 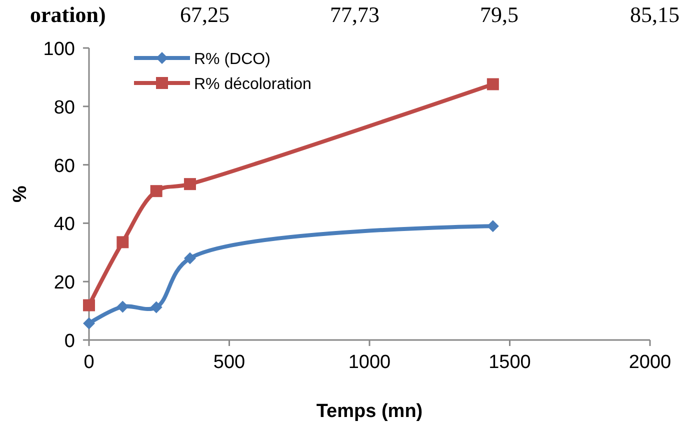 I want to click on y-tick-label: 80, so click(x=64, y=107).